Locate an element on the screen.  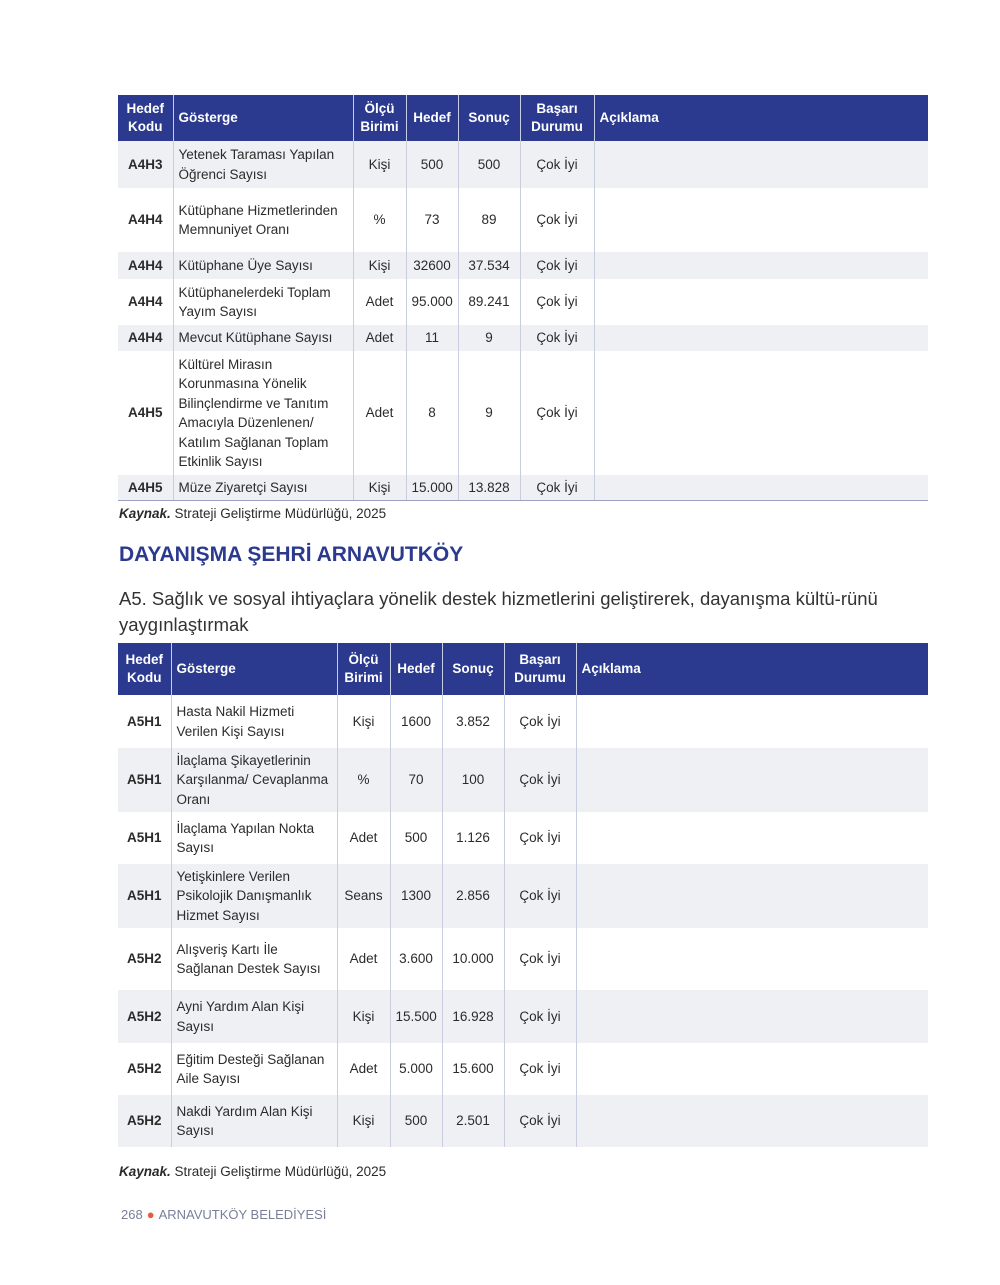
cell-indicator: Hasta Nakil Hizmeti Verilen Kişi Sayısı is located at coordinates (254, 721).